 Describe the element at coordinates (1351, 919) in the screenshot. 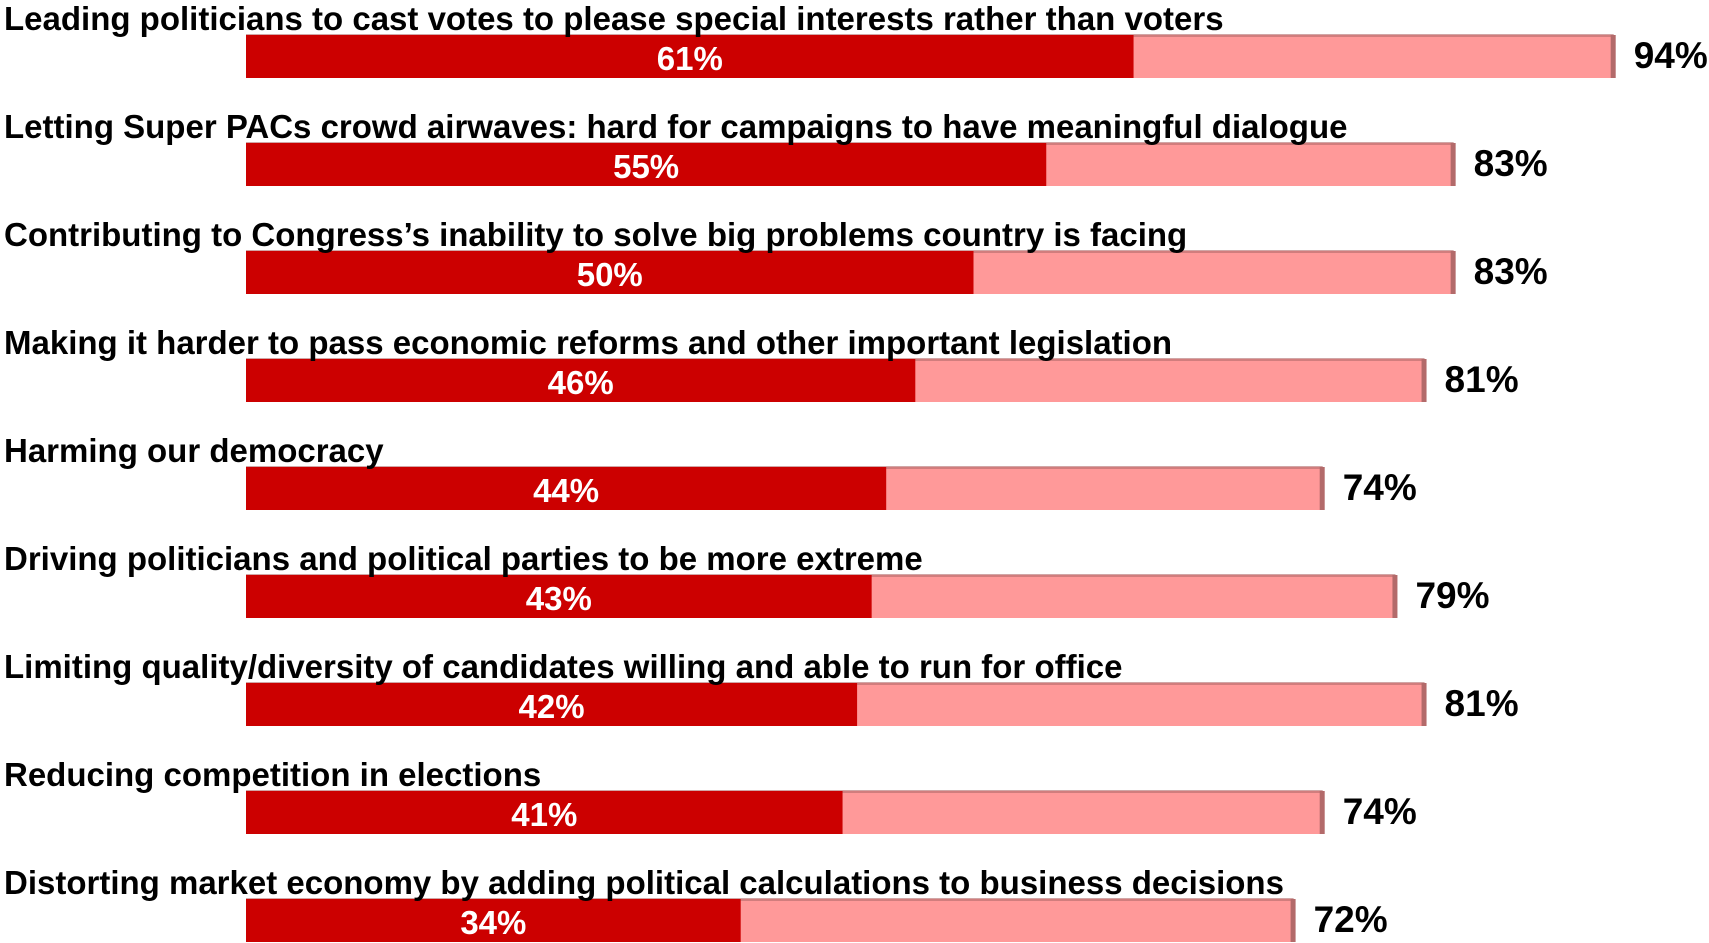

I see `total-value-label: 72%` at that location.